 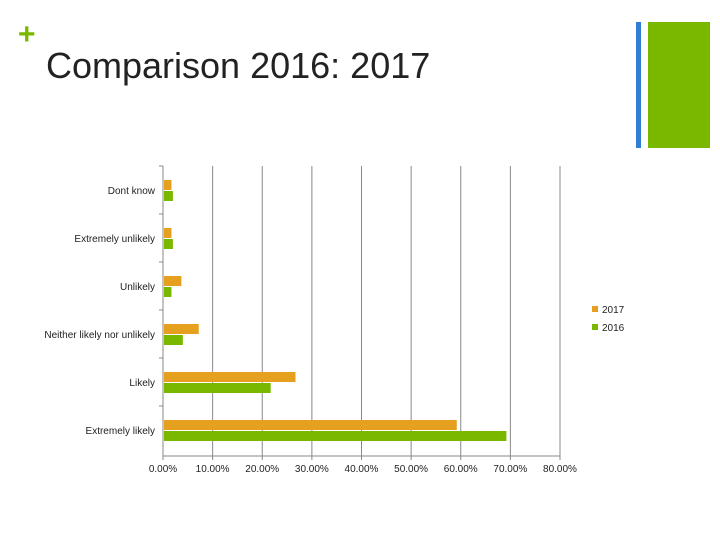 What do you see at coordinates (510, 469) in the screenshot?
I see `x-tick-label: 70.00%` at bounding box center [510, 469].